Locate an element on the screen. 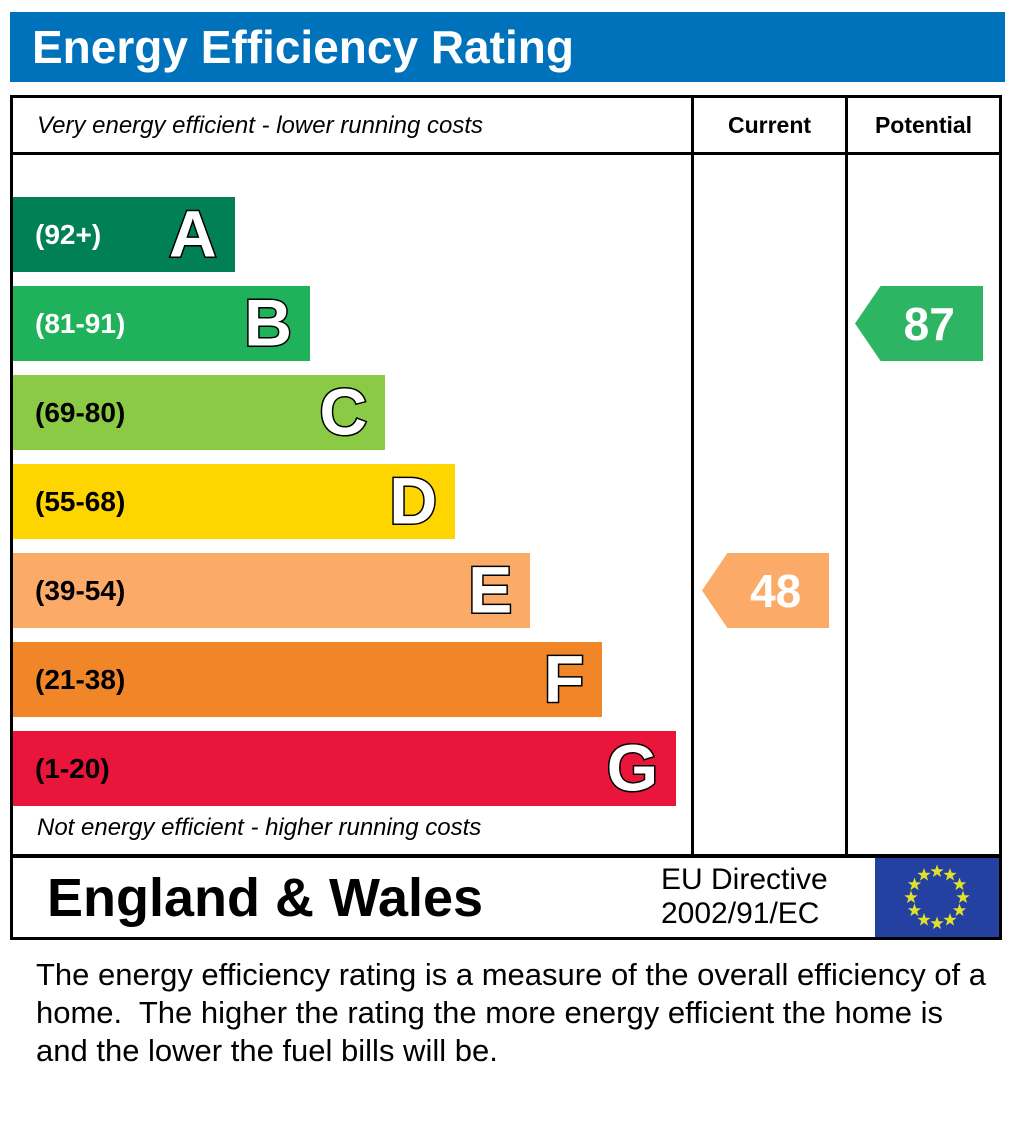 The image size is (1013, 1125). band-range-label-E: (39-54) is located at coordinates (80, 590).